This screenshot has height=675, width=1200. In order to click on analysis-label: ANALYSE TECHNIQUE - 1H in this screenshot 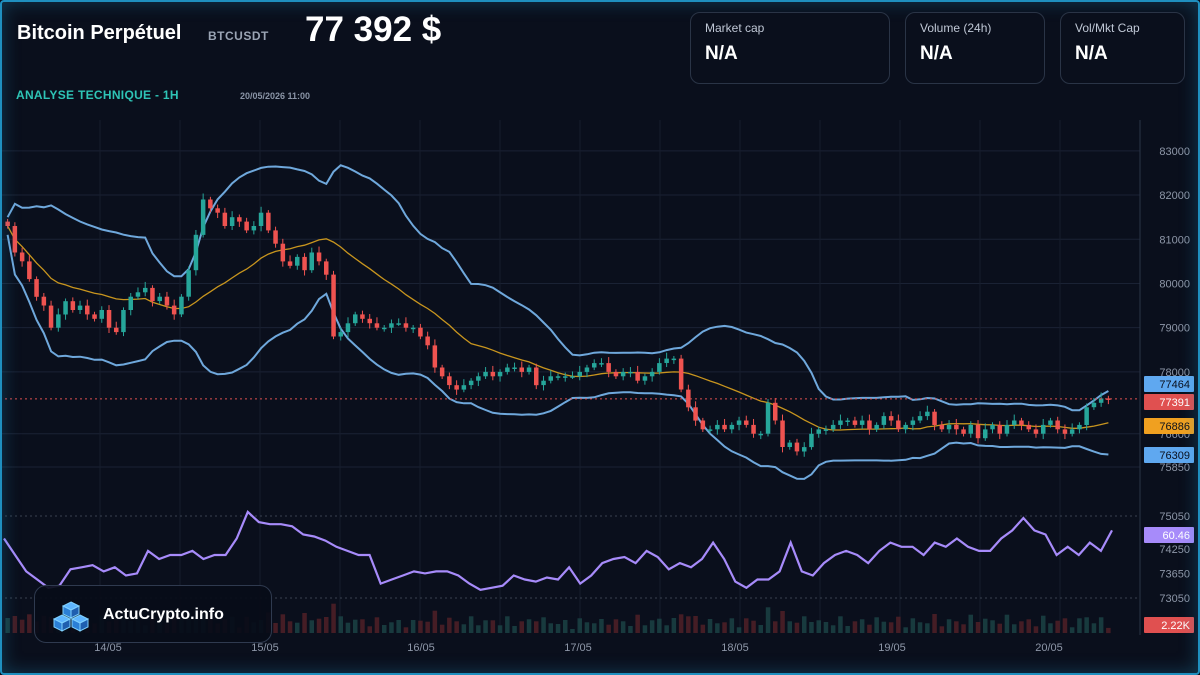, I will do `click(97, 95)`.